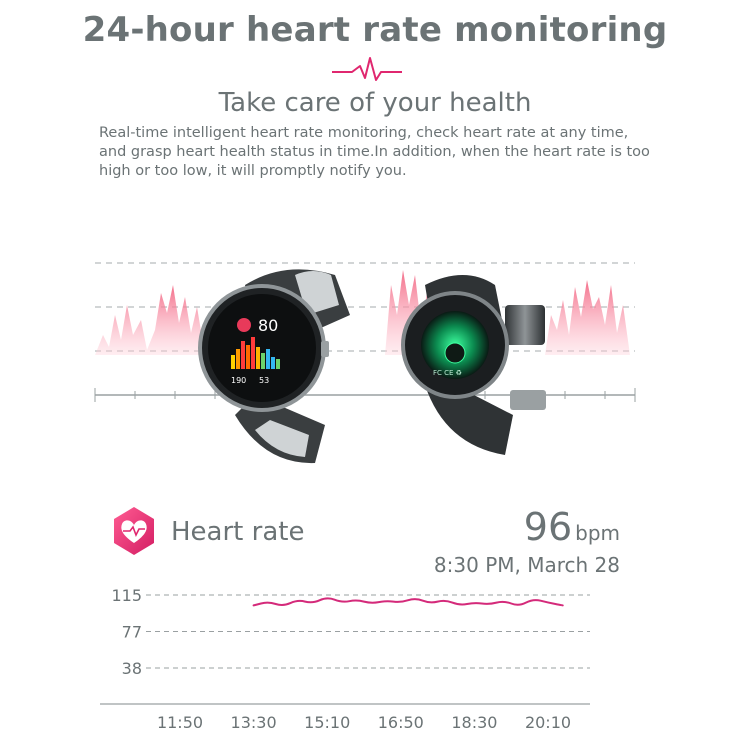  I want to click on heart-rate-timestamp: 8:30 PM, March 28, so click(526, 565).